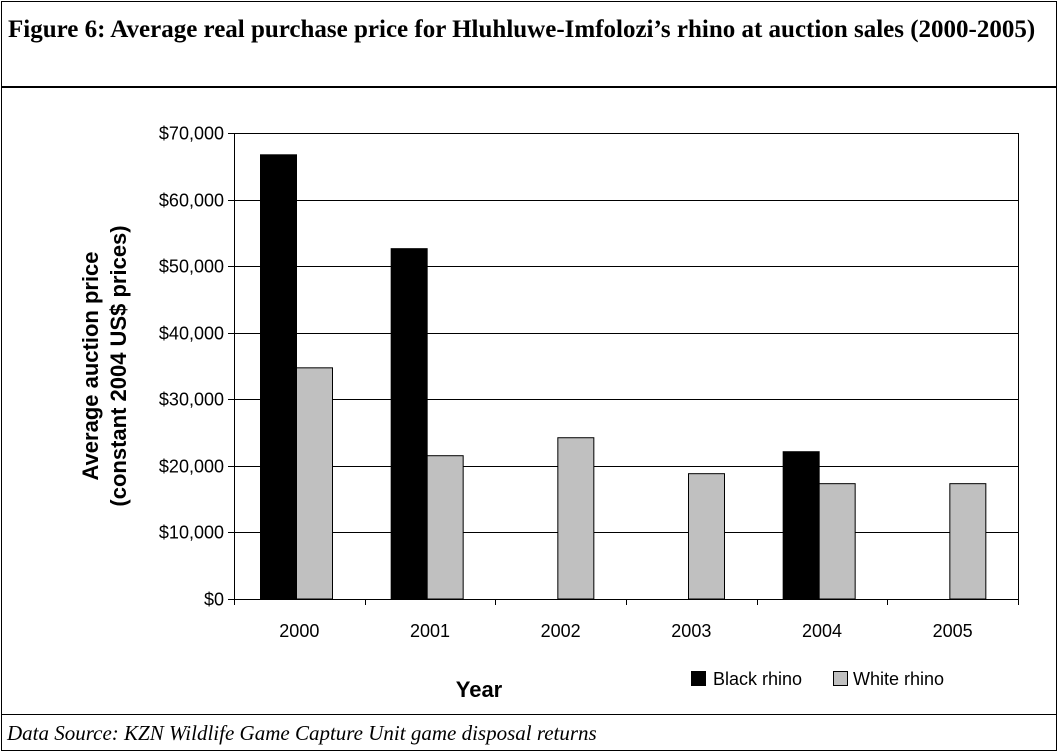  I want to click on y-axis-title-line2: (constant 2004 US$ prices), so click(118, 365).